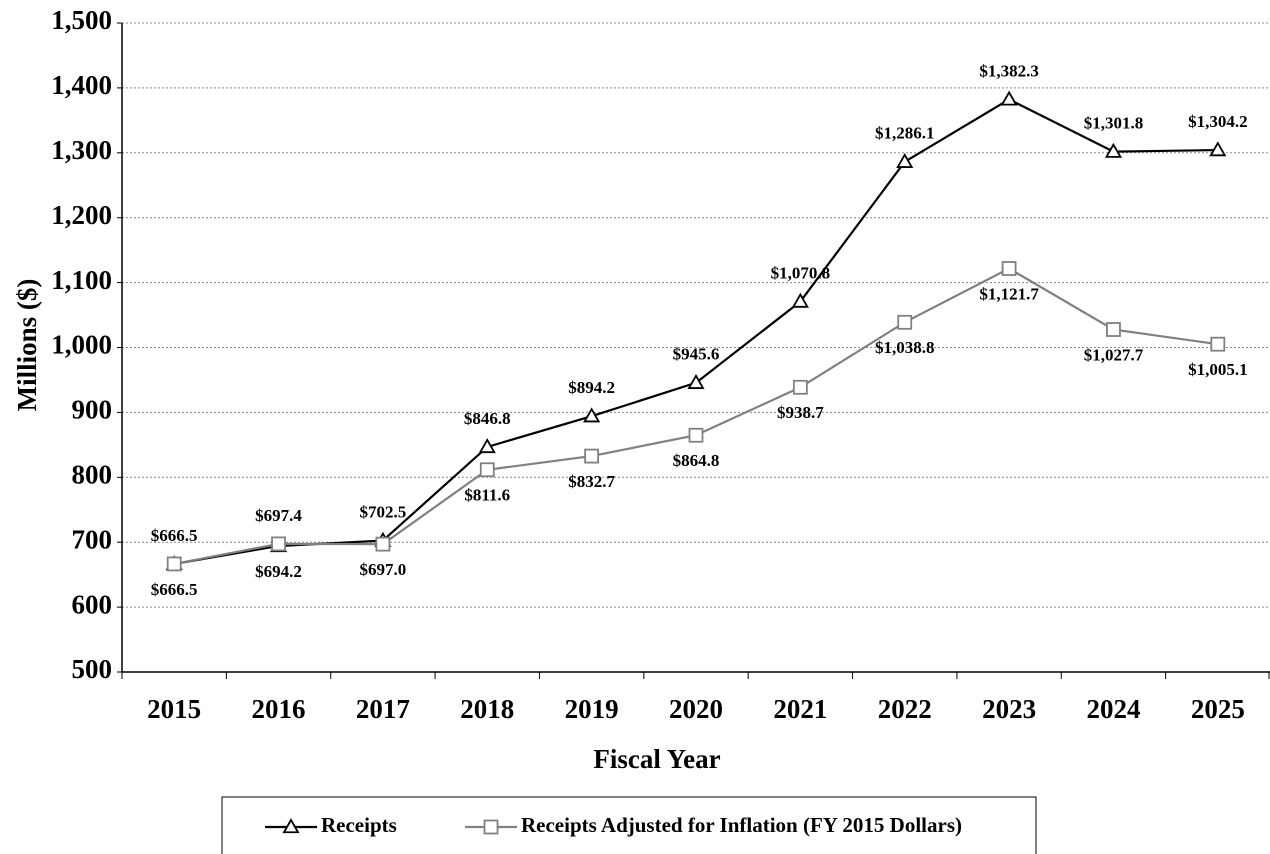 The image size is (1270, 854). What do you see at coordinates (383, 709) in the screenshot?
I see `x-tick-label: 2017` at bounding box center [383, 709].